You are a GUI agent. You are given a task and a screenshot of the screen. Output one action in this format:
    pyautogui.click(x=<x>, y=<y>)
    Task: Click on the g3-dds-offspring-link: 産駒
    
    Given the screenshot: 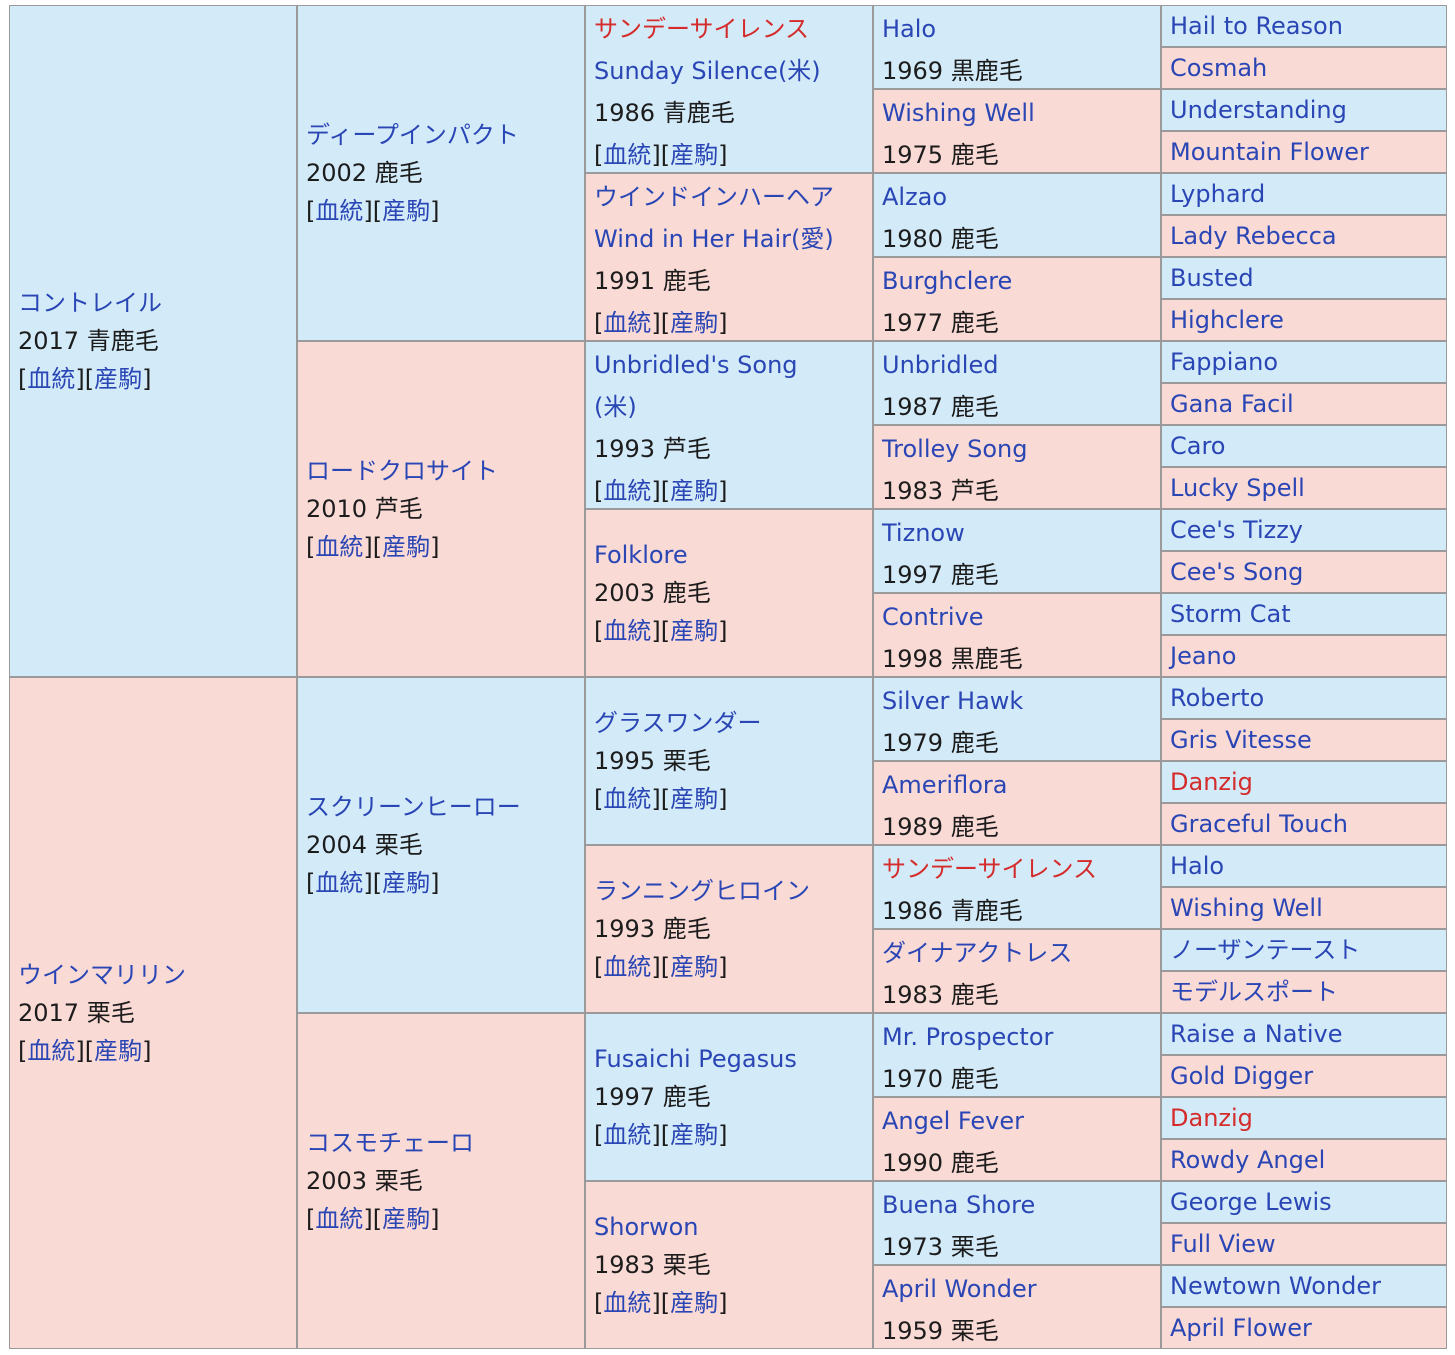 What is the action you would take?
    pyautogui.click(x=694, y=1135)
    